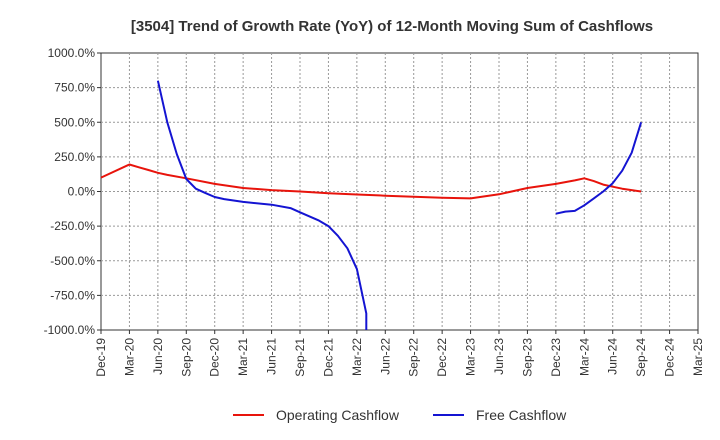  What do you see at coordinates (300, 357) in the screenshot?
I see `x-tick-label: Sep-21` at bounding box center [300, 357].